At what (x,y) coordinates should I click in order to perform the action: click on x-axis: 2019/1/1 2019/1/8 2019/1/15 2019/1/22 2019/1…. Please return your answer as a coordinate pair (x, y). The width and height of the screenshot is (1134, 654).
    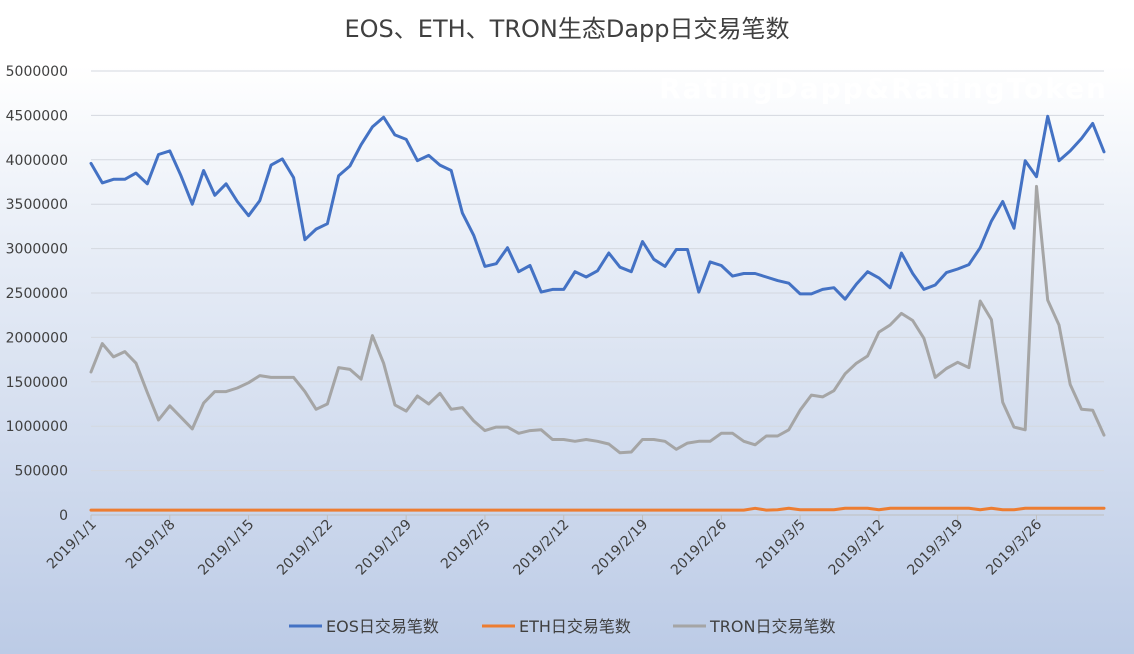
    Looking at the image, I should click on (574, 546).